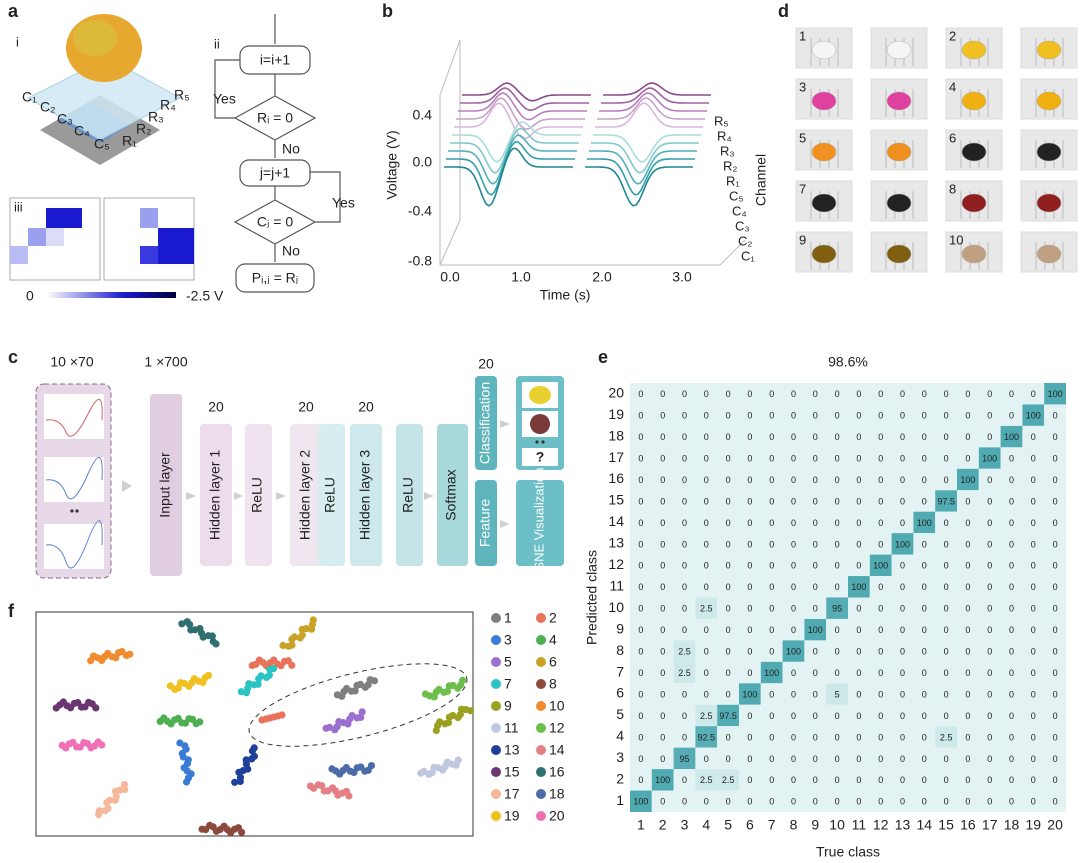 Image resolution: width=1080 pixels, height=863 pixels. What do you see at coordinates (557, 794) in the screenshot?
I see `legend-label: 18` at bounding box center [557, 794].